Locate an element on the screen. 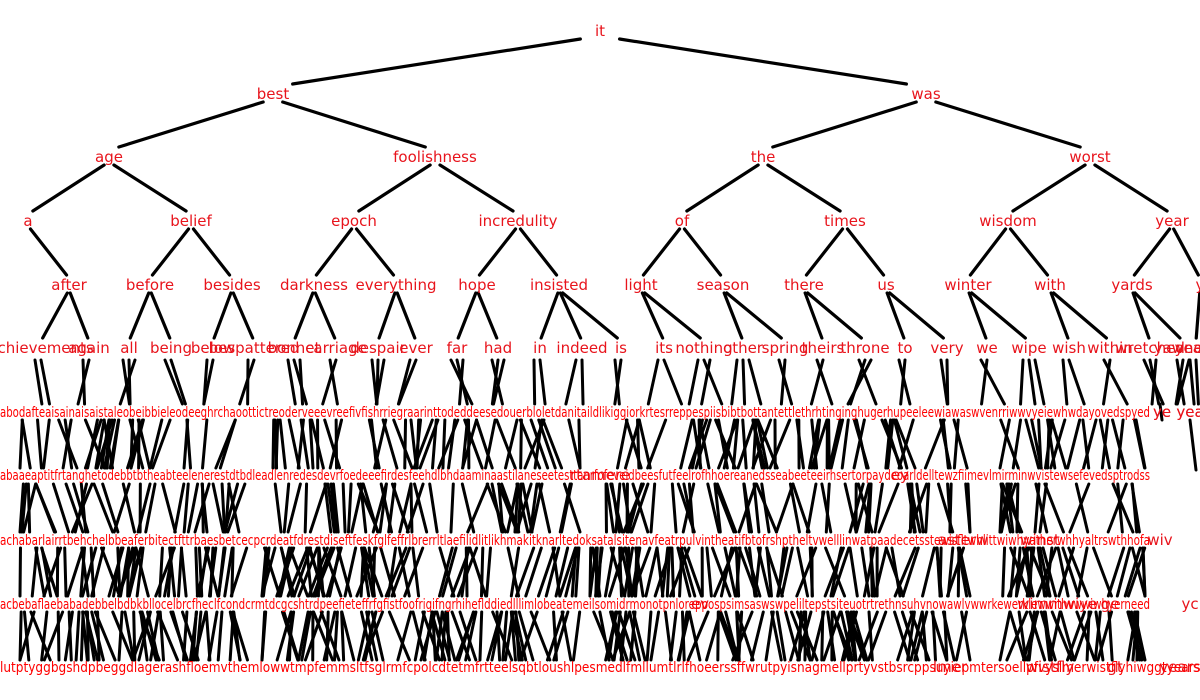  tree-node-yea: yea is located at coordinates (1188, 412).